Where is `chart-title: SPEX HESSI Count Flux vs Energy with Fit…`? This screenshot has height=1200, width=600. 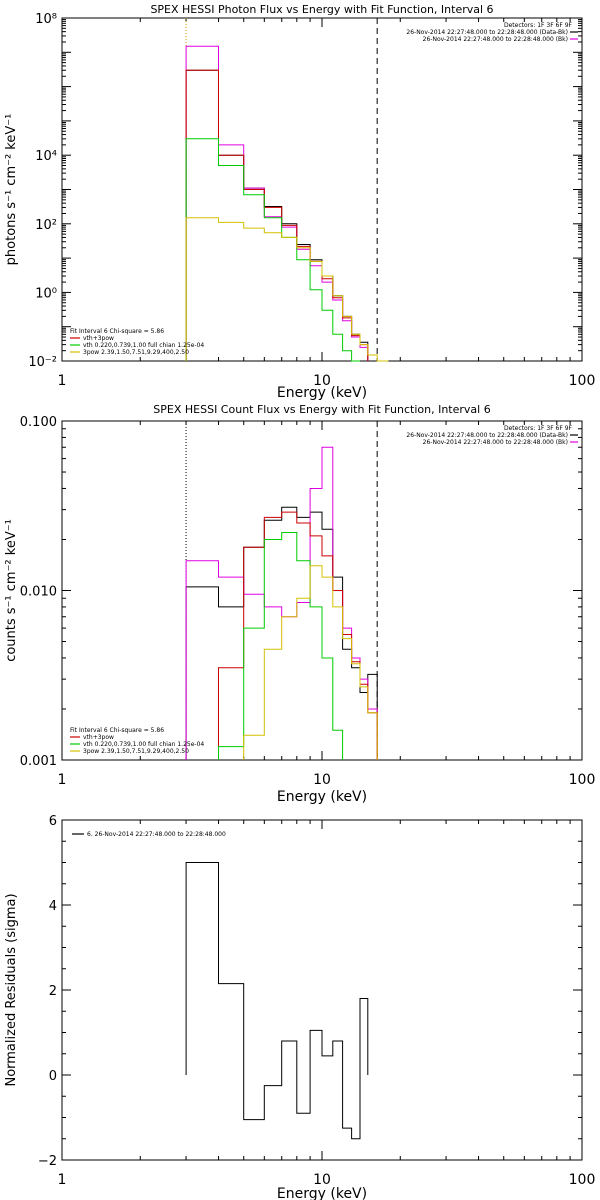
chart-title: SPEX HESSI Count Flux vs Energy with Fit… is located at coordinates (321, 409).